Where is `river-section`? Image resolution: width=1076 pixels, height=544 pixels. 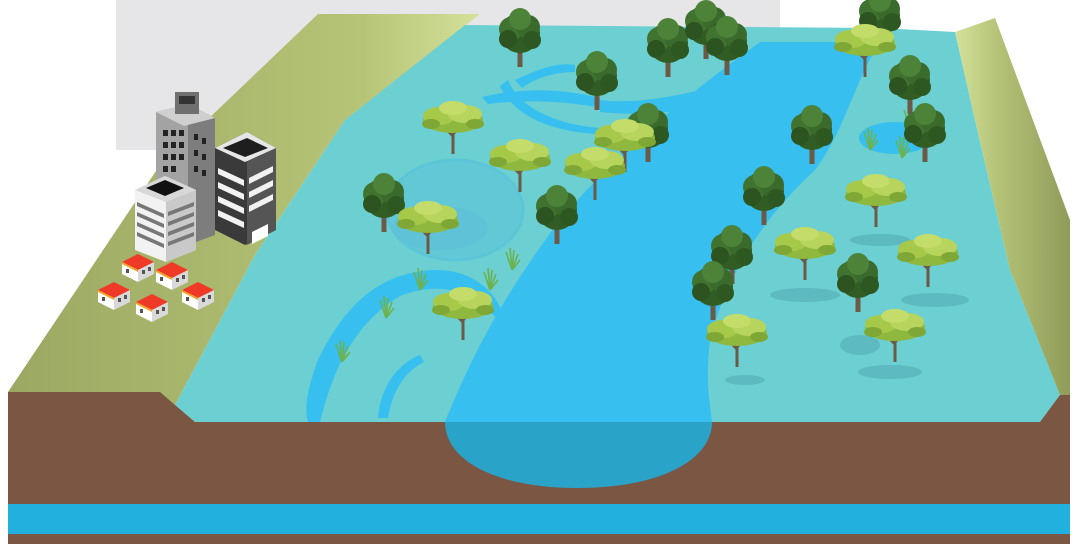 river-section is located at coordinates (578, 455).